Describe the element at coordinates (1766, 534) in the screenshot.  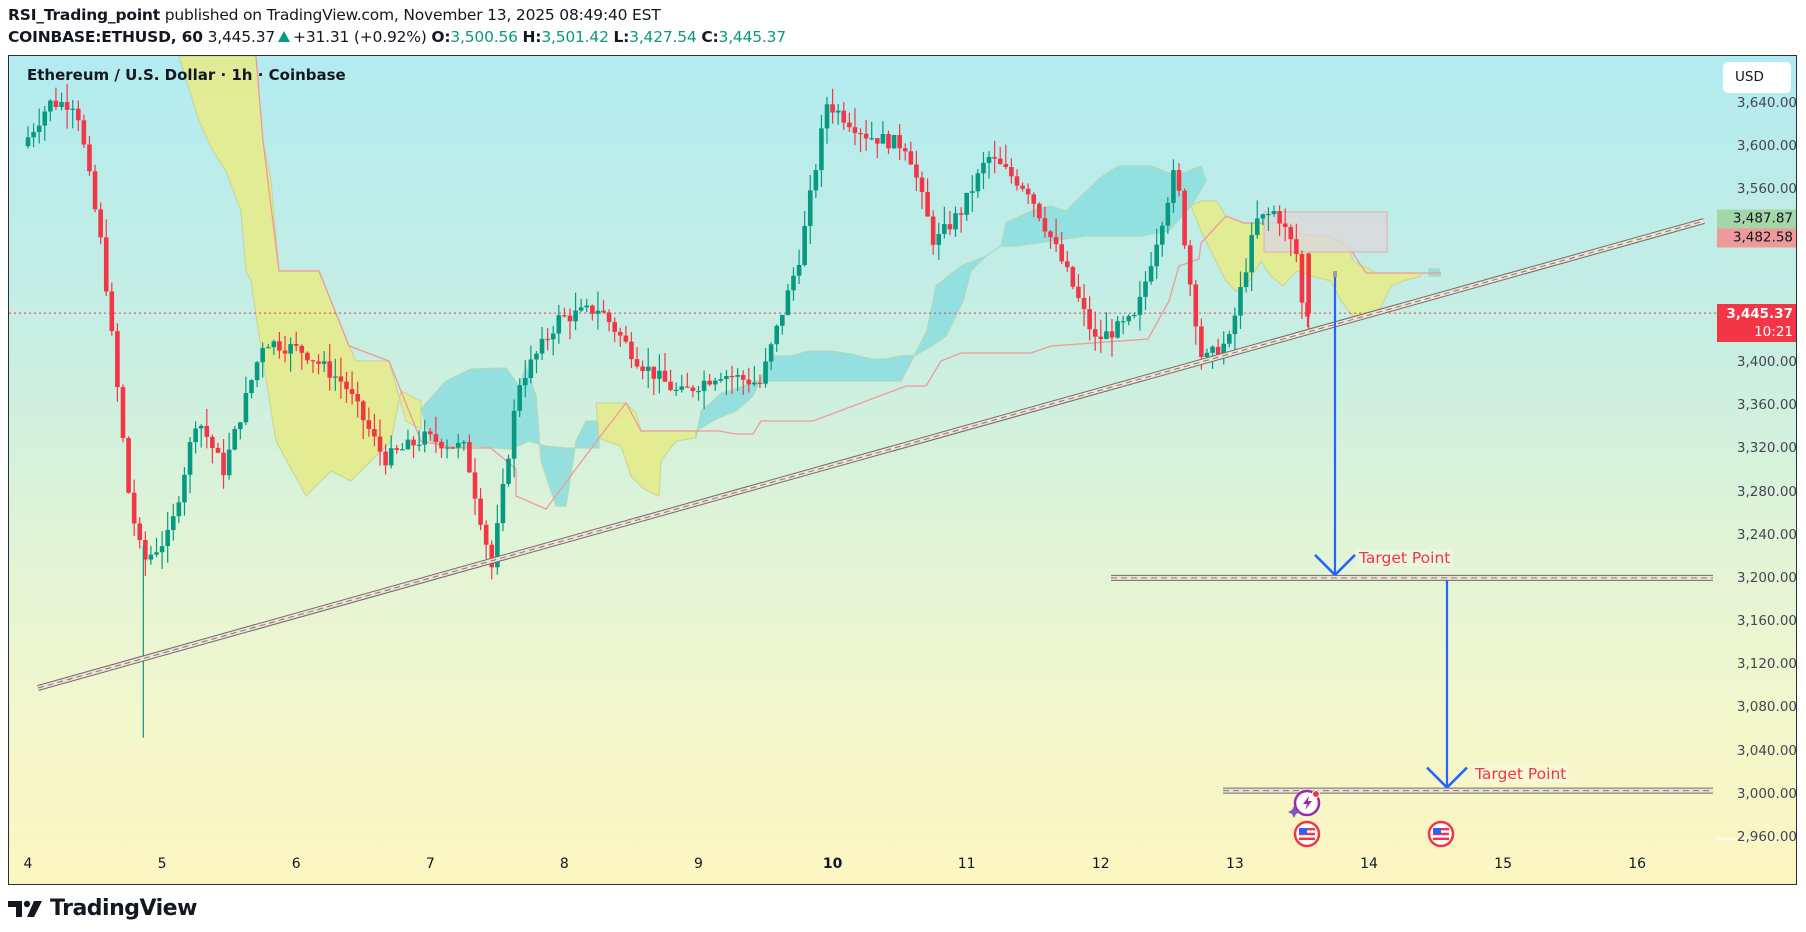
I see `price-tick: 3,240.00` at that location.